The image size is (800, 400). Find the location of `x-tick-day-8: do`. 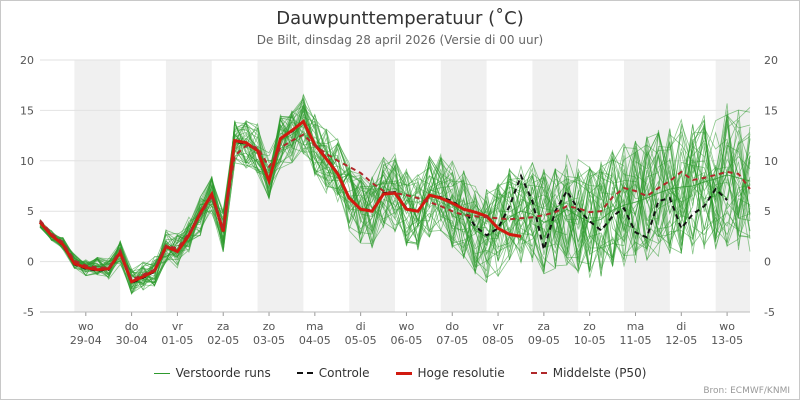

x-tick-day-8: do is located at coordinates (452, 326).